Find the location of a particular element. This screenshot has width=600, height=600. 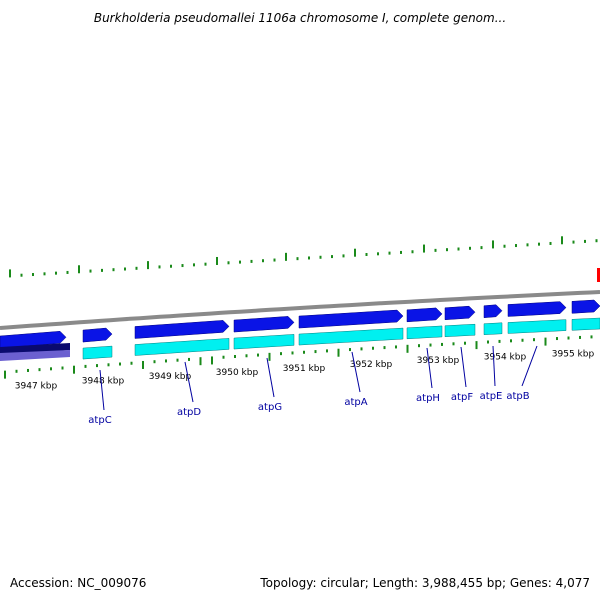

gene-label-atpA: atpA is located at coordinates (355, 402).